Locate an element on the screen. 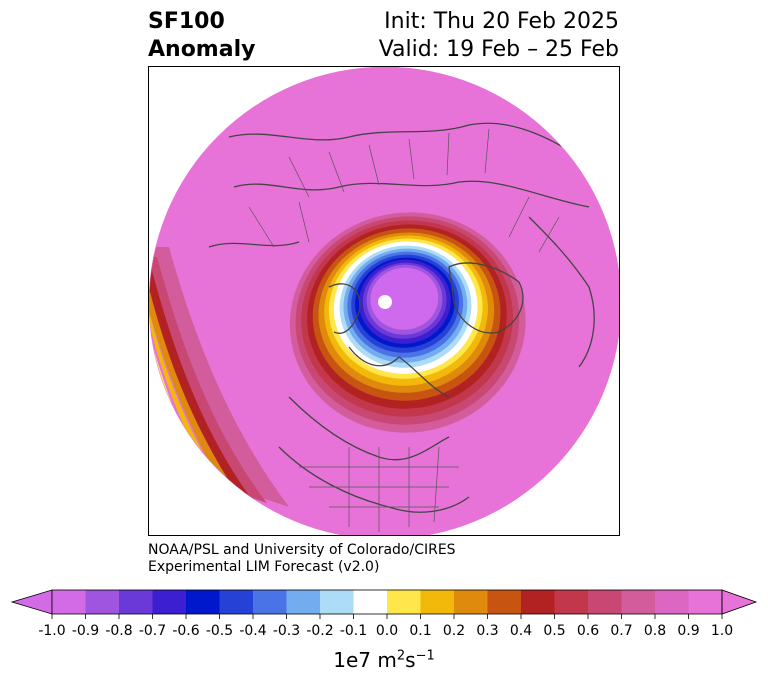 This screenshot has width=768, height=688. colorbar-tick-label: 0.2 is located at coordinates (454, 631).